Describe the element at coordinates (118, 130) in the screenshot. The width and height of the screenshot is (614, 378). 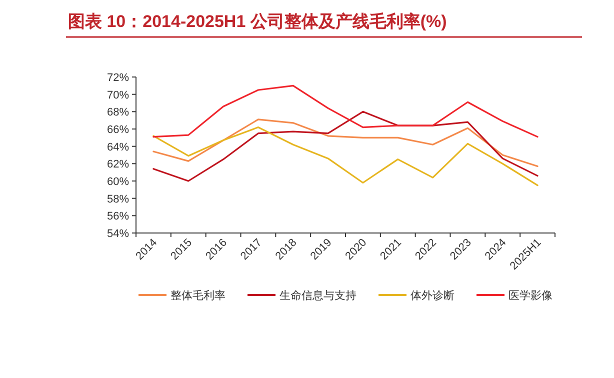
I see `y-tick-label: 66%` at that location.